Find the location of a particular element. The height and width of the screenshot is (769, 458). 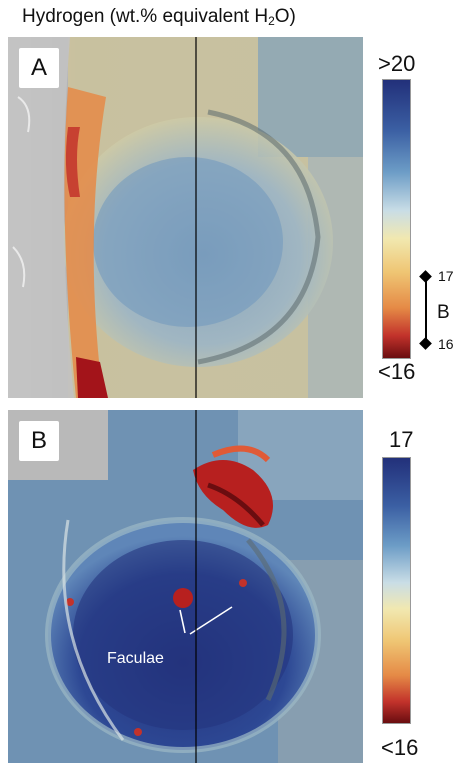

panel-b-label: B is located at coordinates (39, 441).